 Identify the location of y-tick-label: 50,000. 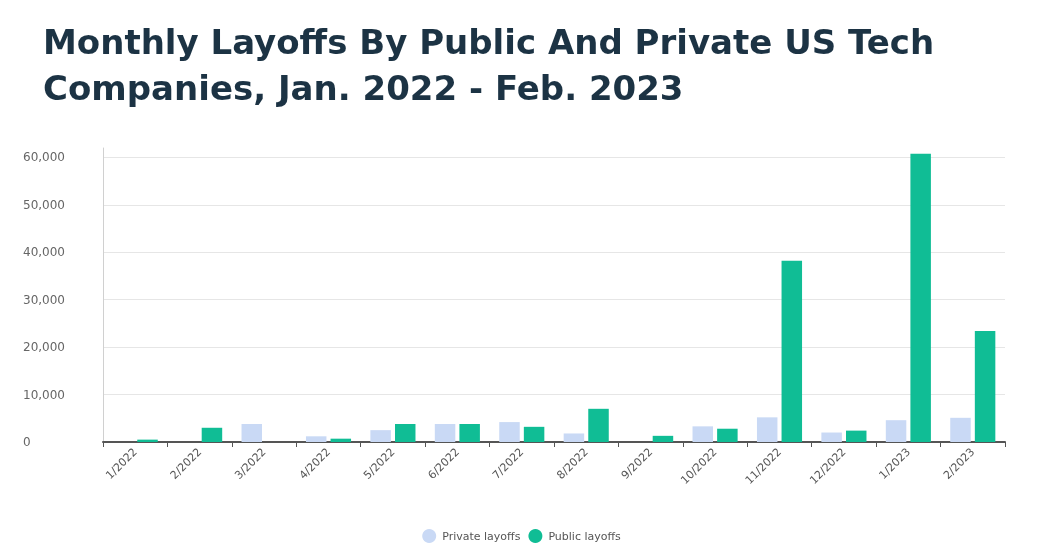
(44, 204).